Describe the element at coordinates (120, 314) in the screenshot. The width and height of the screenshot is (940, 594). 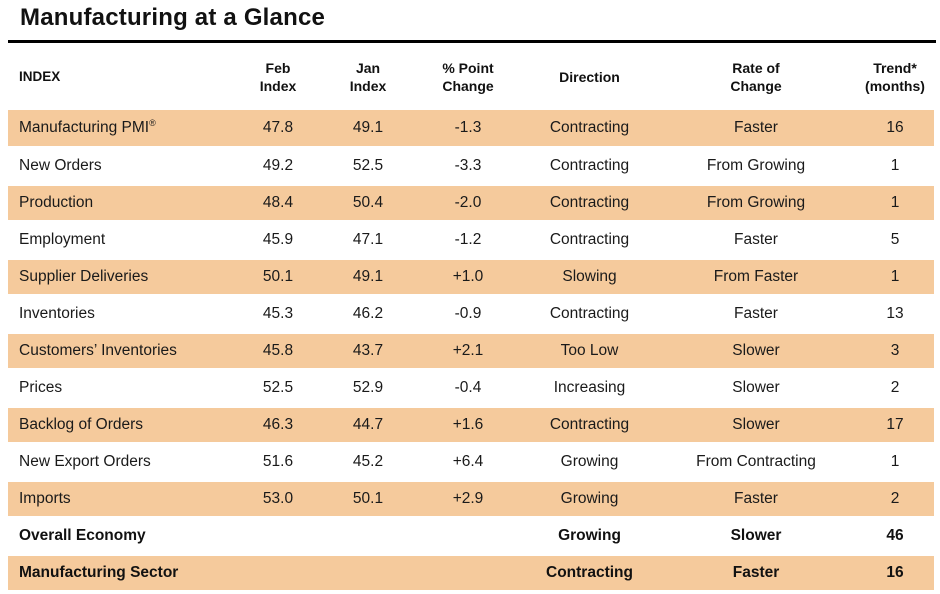
I see `index-name-cell: Inventories` at that location.